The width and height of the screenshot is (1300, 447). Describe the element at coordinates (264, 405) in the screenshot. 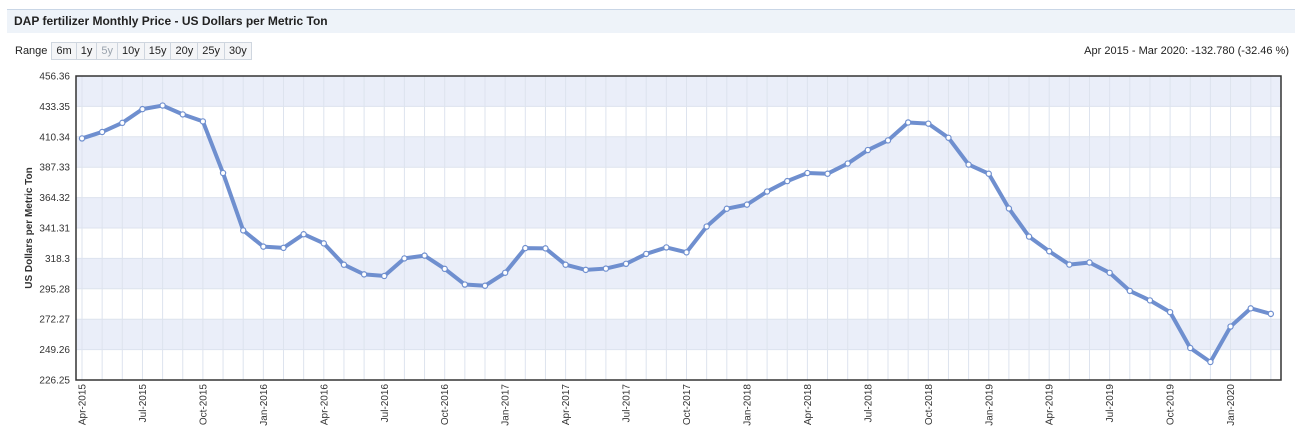

I see `x-tick-label: Jan-2016` at that location.